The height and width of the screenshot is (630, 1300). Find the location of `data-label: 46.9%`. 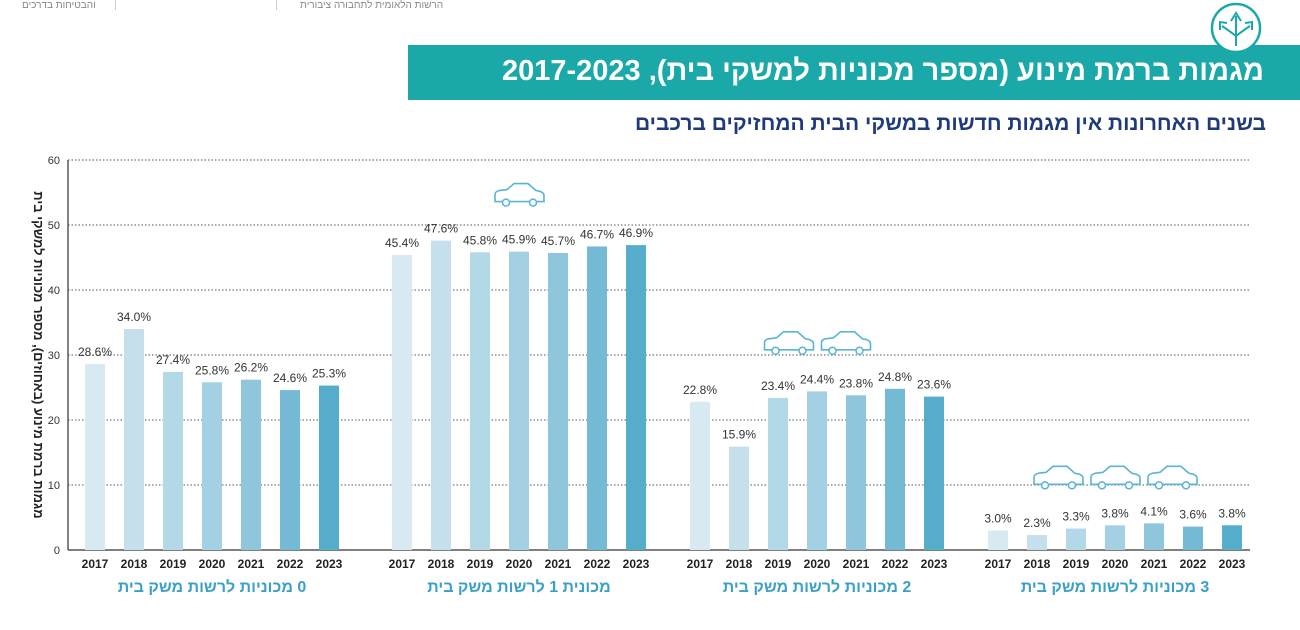

data-label: 46.9% is located at coordinates (636, 233).